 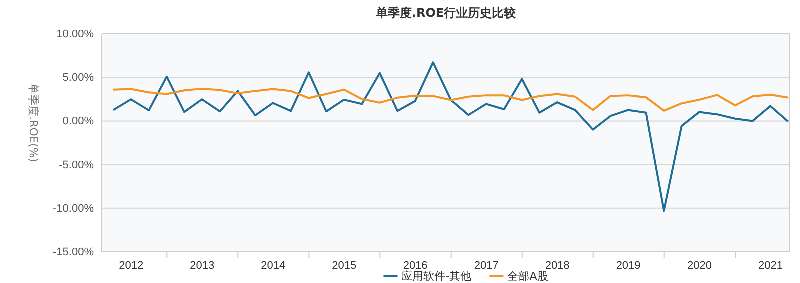 I want to click on y-tick-label: -10.00%, so click(x=73, y=208).